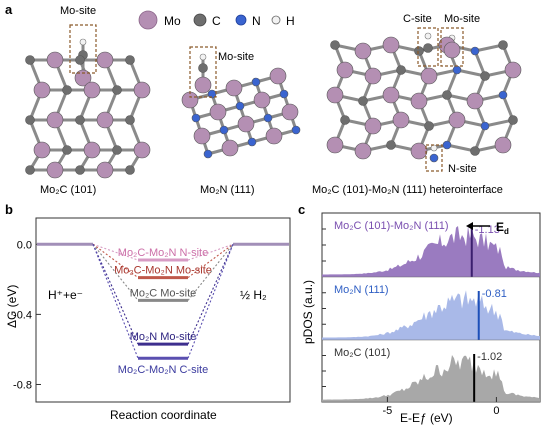  Describe the element at coordinates (163, 293) in the screenshot. I see `energy-level-label: Mo₂C Mo-site` at that location.